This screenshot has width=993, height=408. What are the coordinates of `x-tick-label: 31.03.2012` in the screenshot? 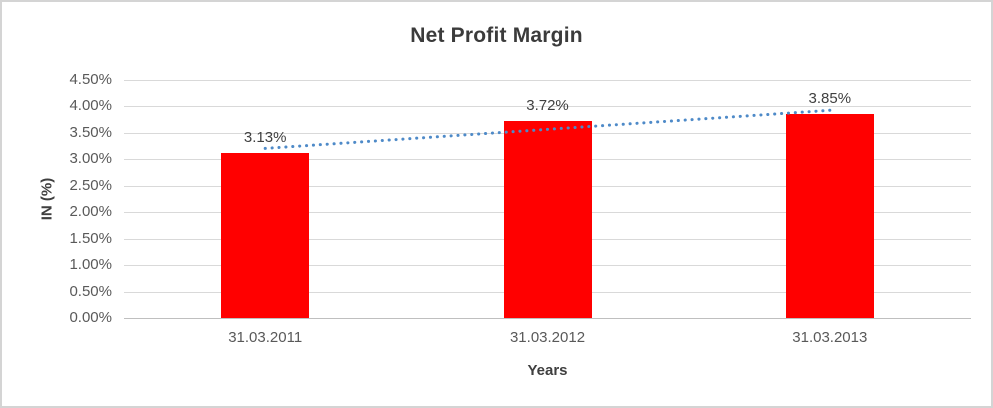 It's located at (547, 337).